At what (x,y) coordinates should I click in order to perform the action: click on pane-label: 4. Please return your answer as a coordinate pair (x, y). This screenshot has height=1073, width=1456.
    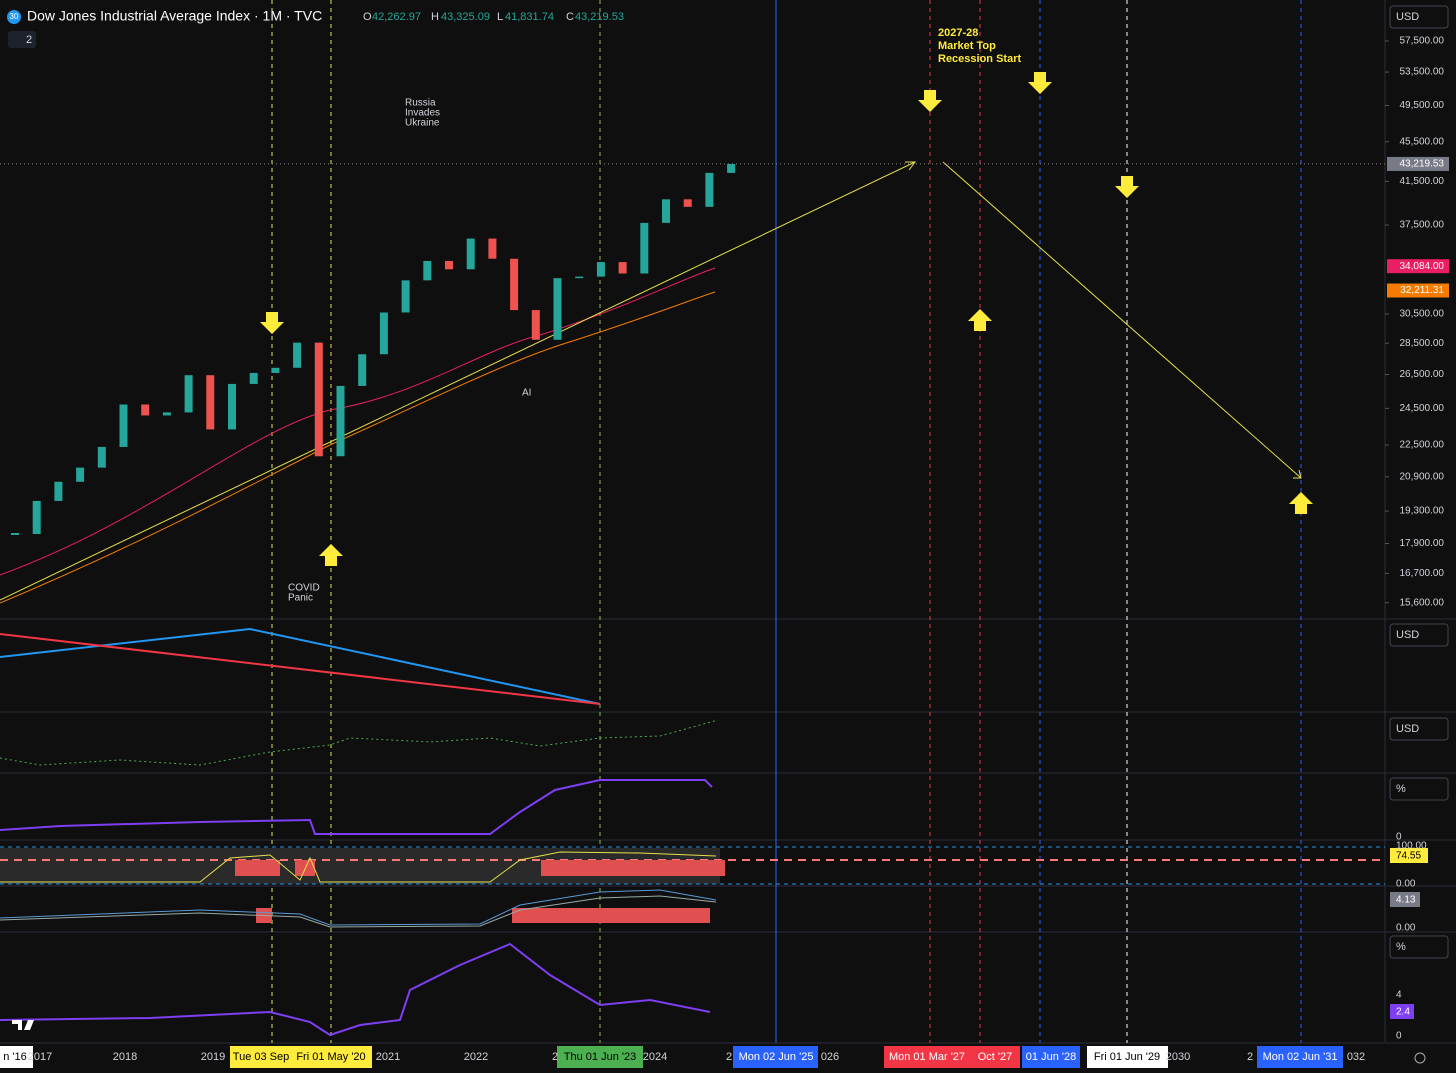
    Looking at the image, I should click on (1399, 995).